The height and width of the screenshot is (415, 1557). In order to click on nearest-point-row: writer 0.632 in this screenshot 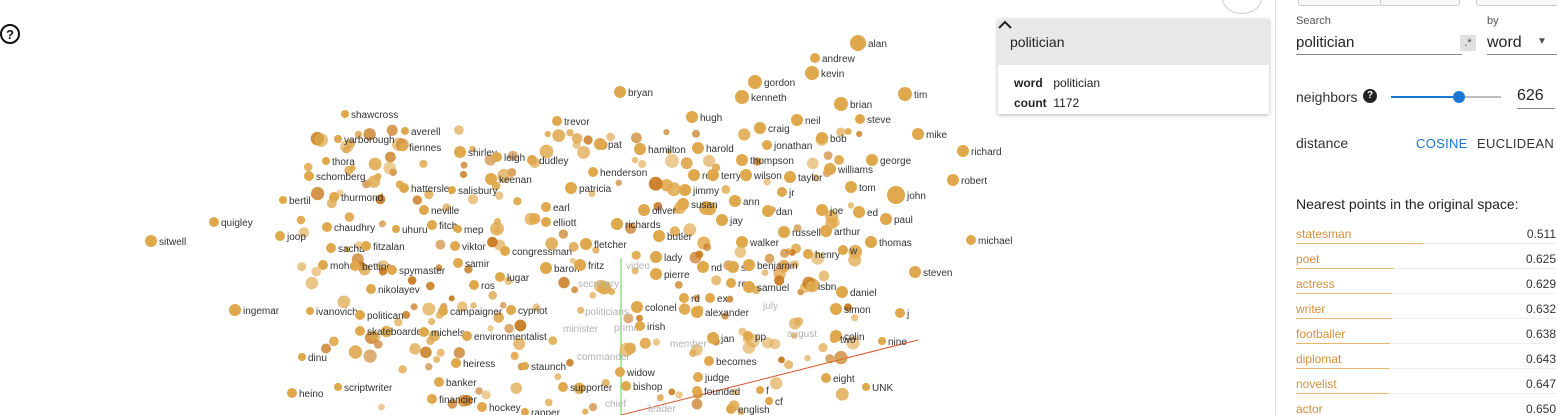, I will do `click(1426, 313)`.